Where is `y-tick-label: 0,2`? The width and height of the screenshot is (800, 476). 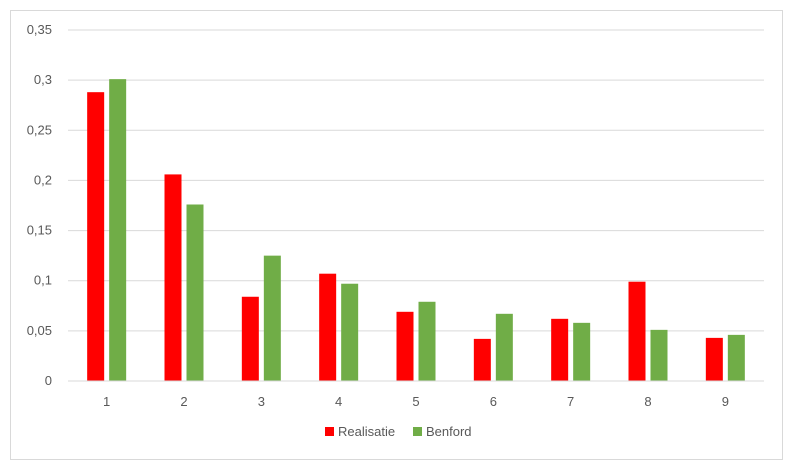 y-tick-label: 0,2 is located at coordinates (43, 179).